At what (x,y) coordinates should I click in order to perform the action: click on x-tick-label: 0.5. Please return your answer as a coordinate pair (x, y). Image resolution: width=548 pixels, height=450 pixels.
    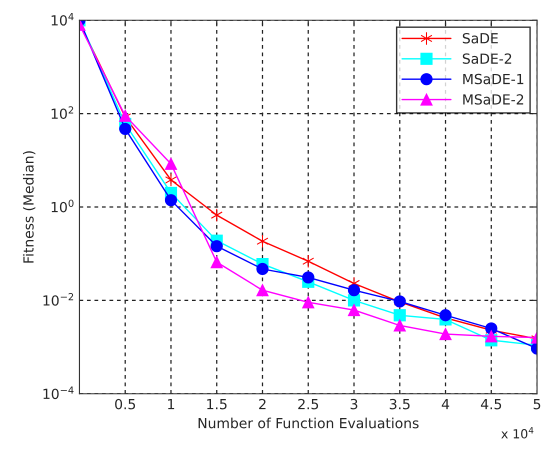
    Looking at the image, I should click on (125, 404).